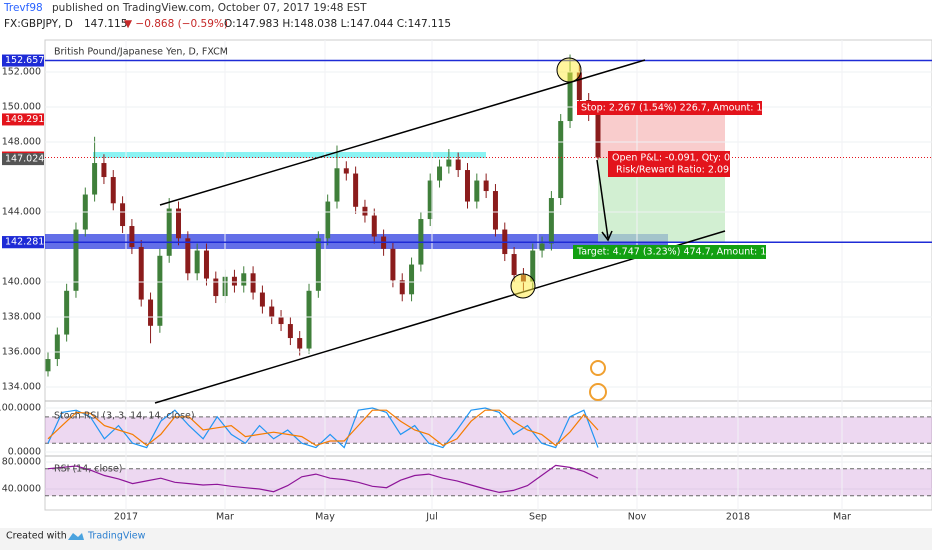 This screenshot has width=932, height=554. Describe the element at coordinates (20, 408) in the screenshot. I see `y-tick-label: 100.0000` at that location.